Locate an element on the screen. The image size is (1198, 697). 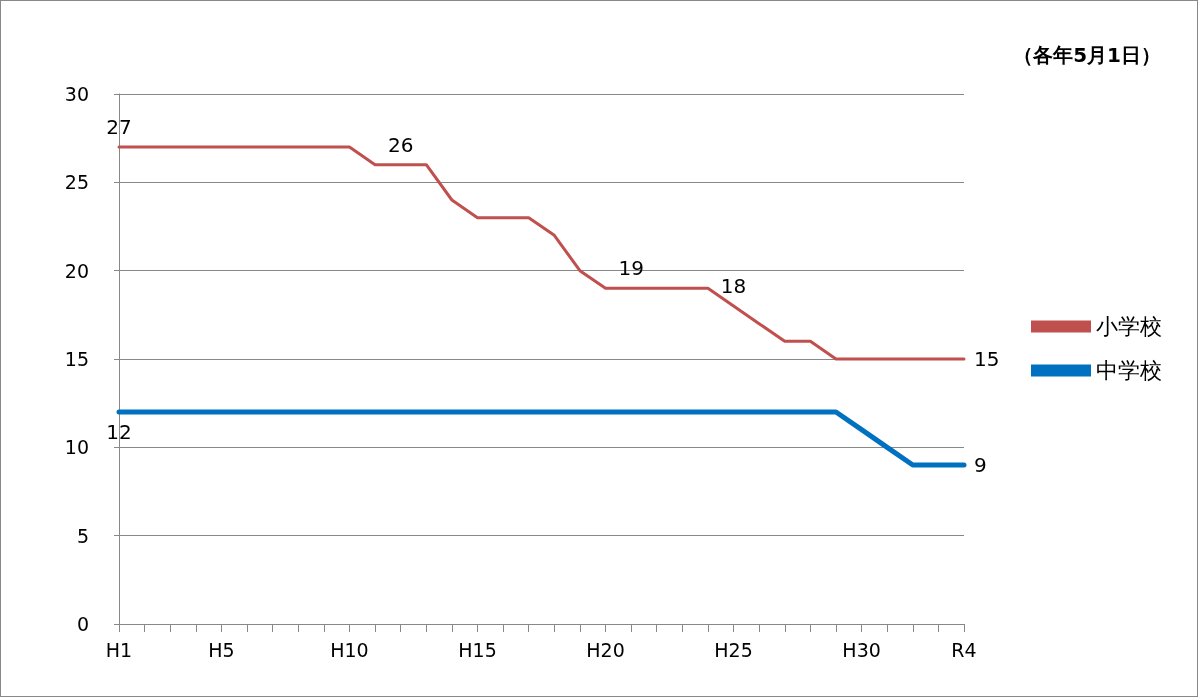
x-tick-label: H15 is located at coordinates (477, 649).